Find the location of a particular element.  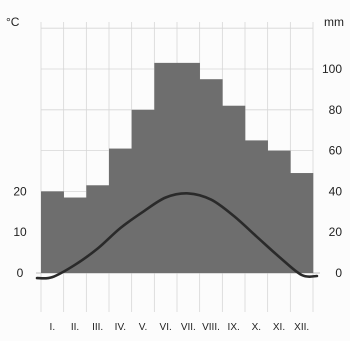

month-label: IX. is located at coordinates (234, 327).